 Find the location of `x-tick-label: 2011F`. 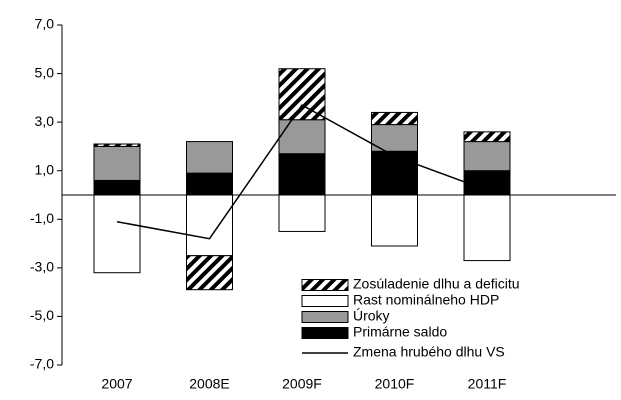

x-tick-label: 2011F is located at coordinates (487, 384).